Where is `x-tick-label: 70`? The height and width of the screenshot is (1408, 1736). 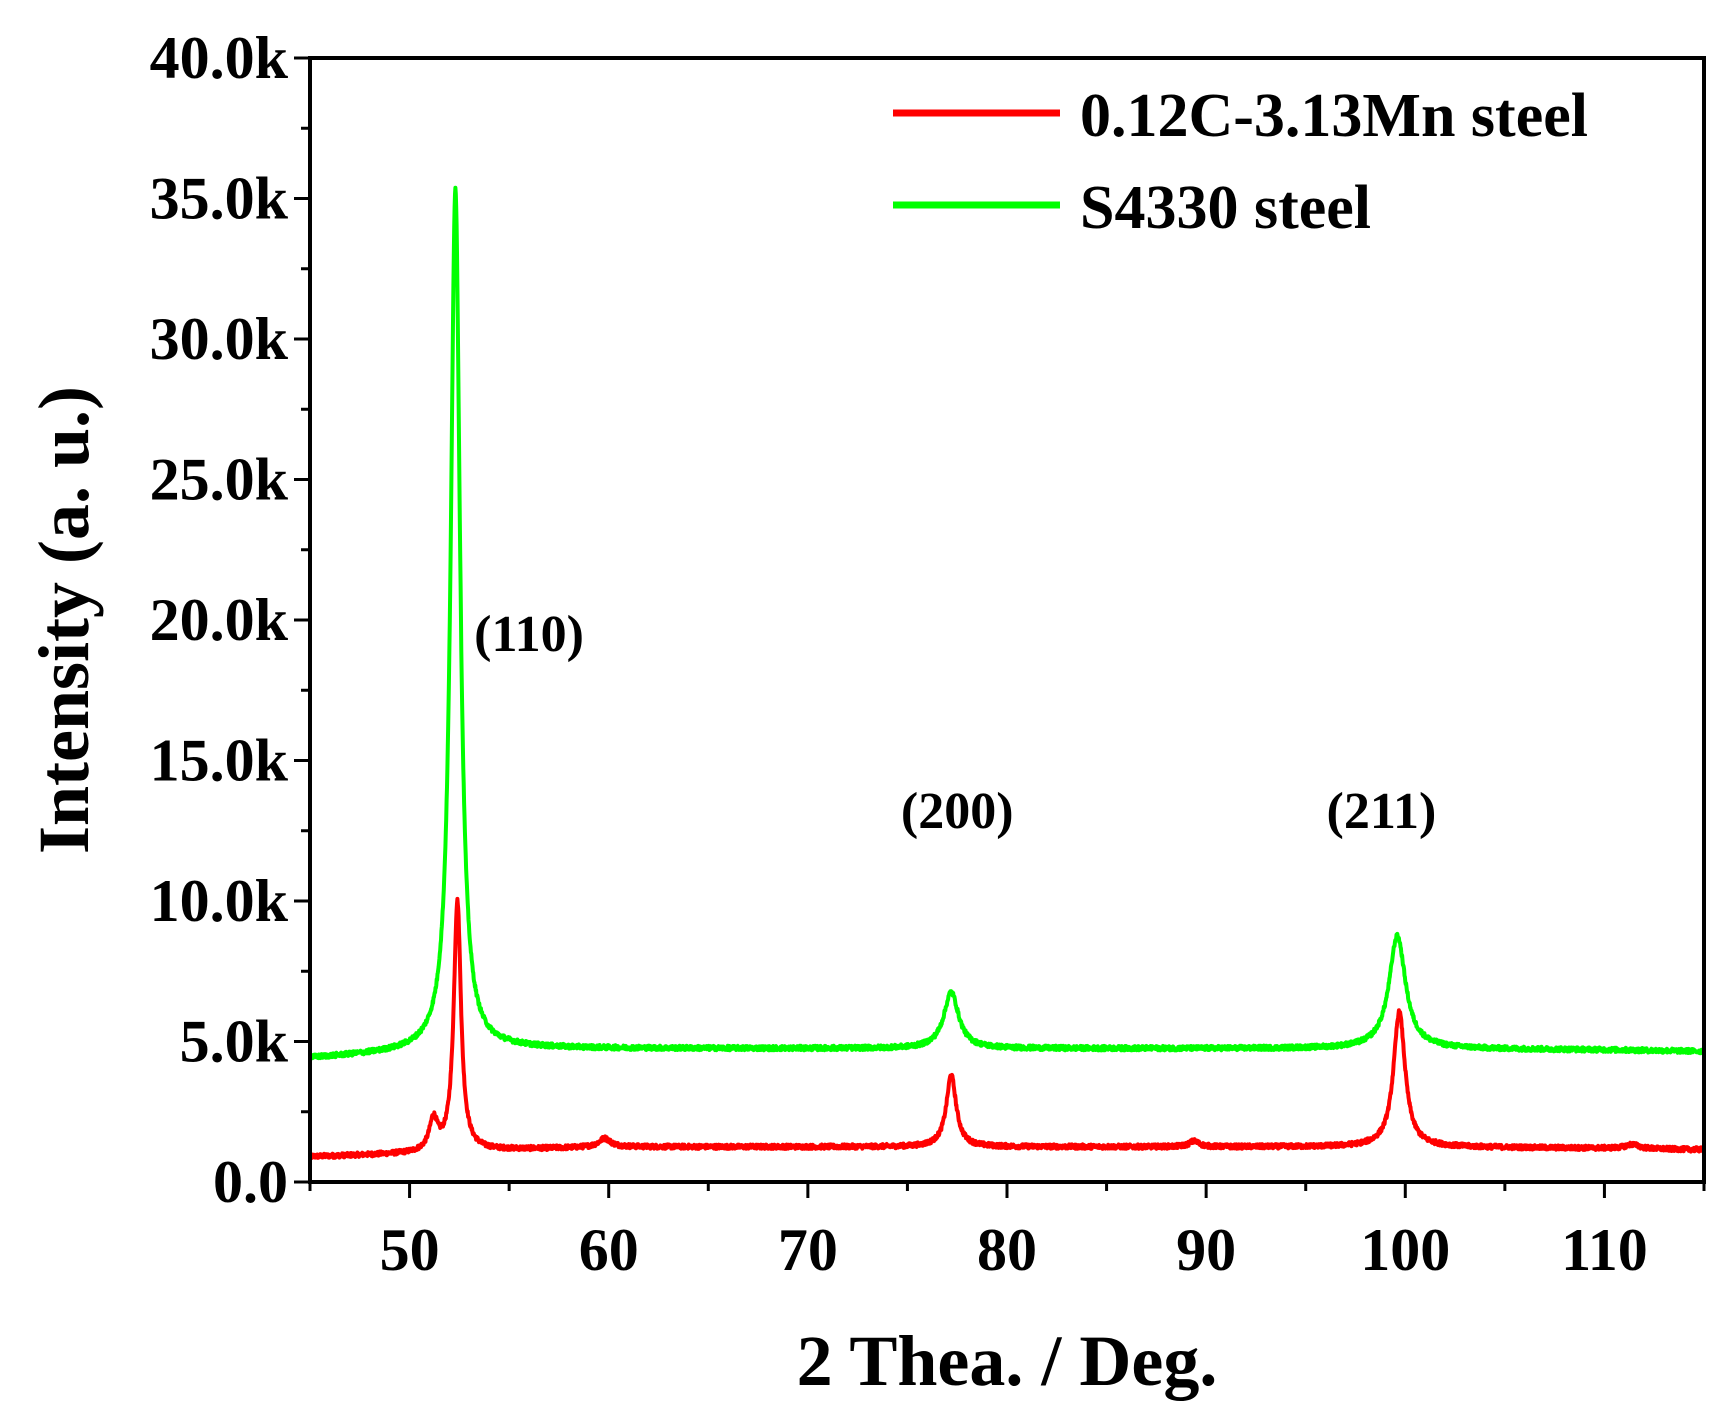
x-tick-label: 70 is located at coordinates (808, 1250).